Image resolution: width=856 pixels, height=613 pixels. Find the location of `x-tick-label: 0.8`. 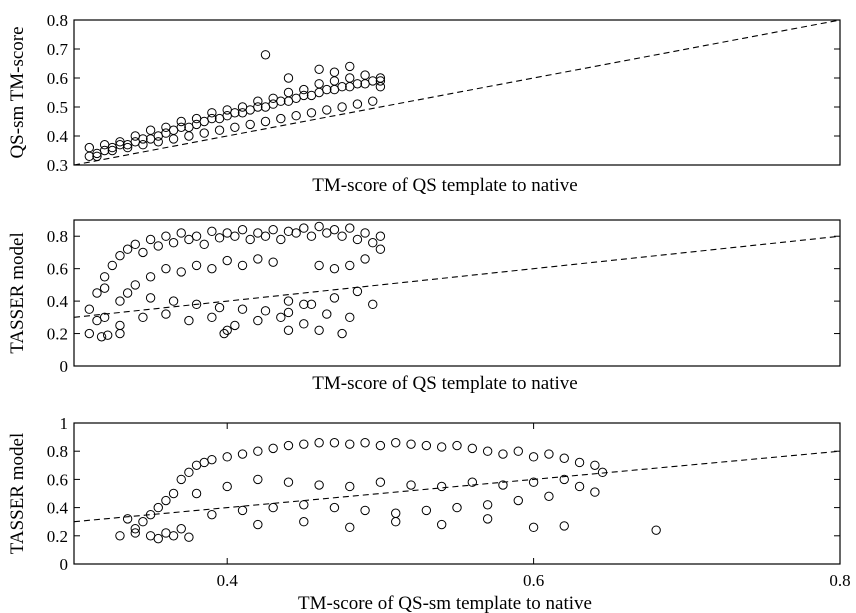

x-tick-label: 0.8 is located at coordinates (839, 580).